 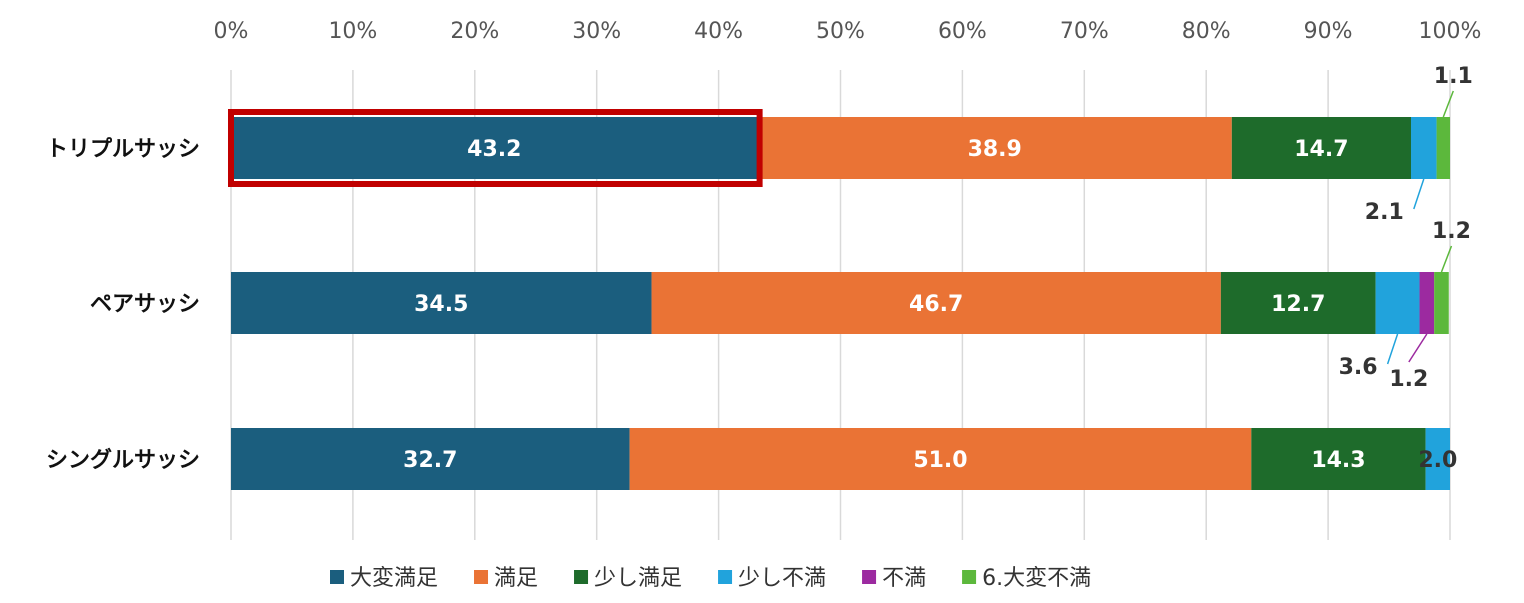 What do you see at coordinates (1328, 31) in the screenshot?
I see `x-tick-label: 90%` at bounding box center [1328, 31].